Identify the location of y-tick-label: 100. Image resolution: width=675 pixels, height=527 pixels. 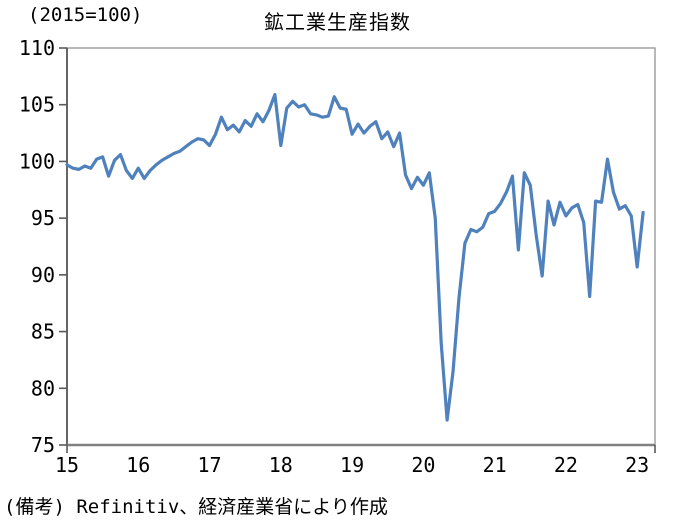
(37, 161).